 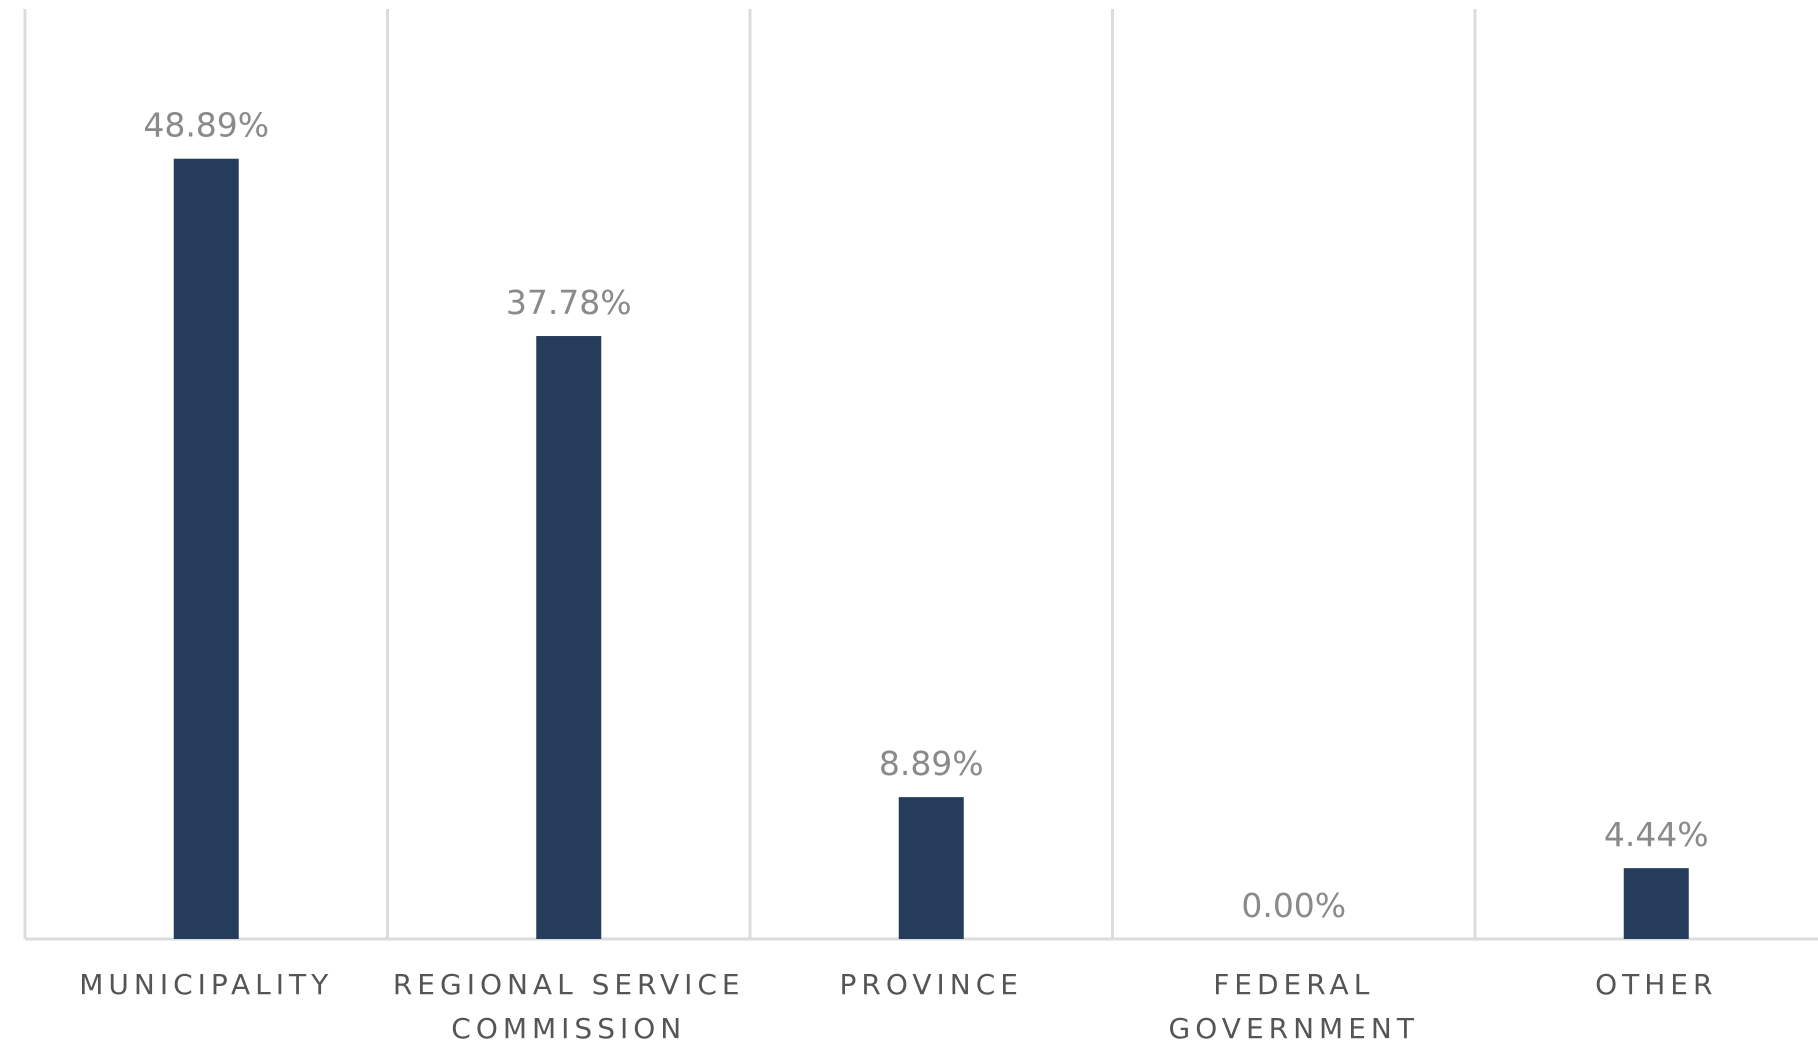 I want to click on x-tick-label: OTHER, so click(x=1656, y=984).